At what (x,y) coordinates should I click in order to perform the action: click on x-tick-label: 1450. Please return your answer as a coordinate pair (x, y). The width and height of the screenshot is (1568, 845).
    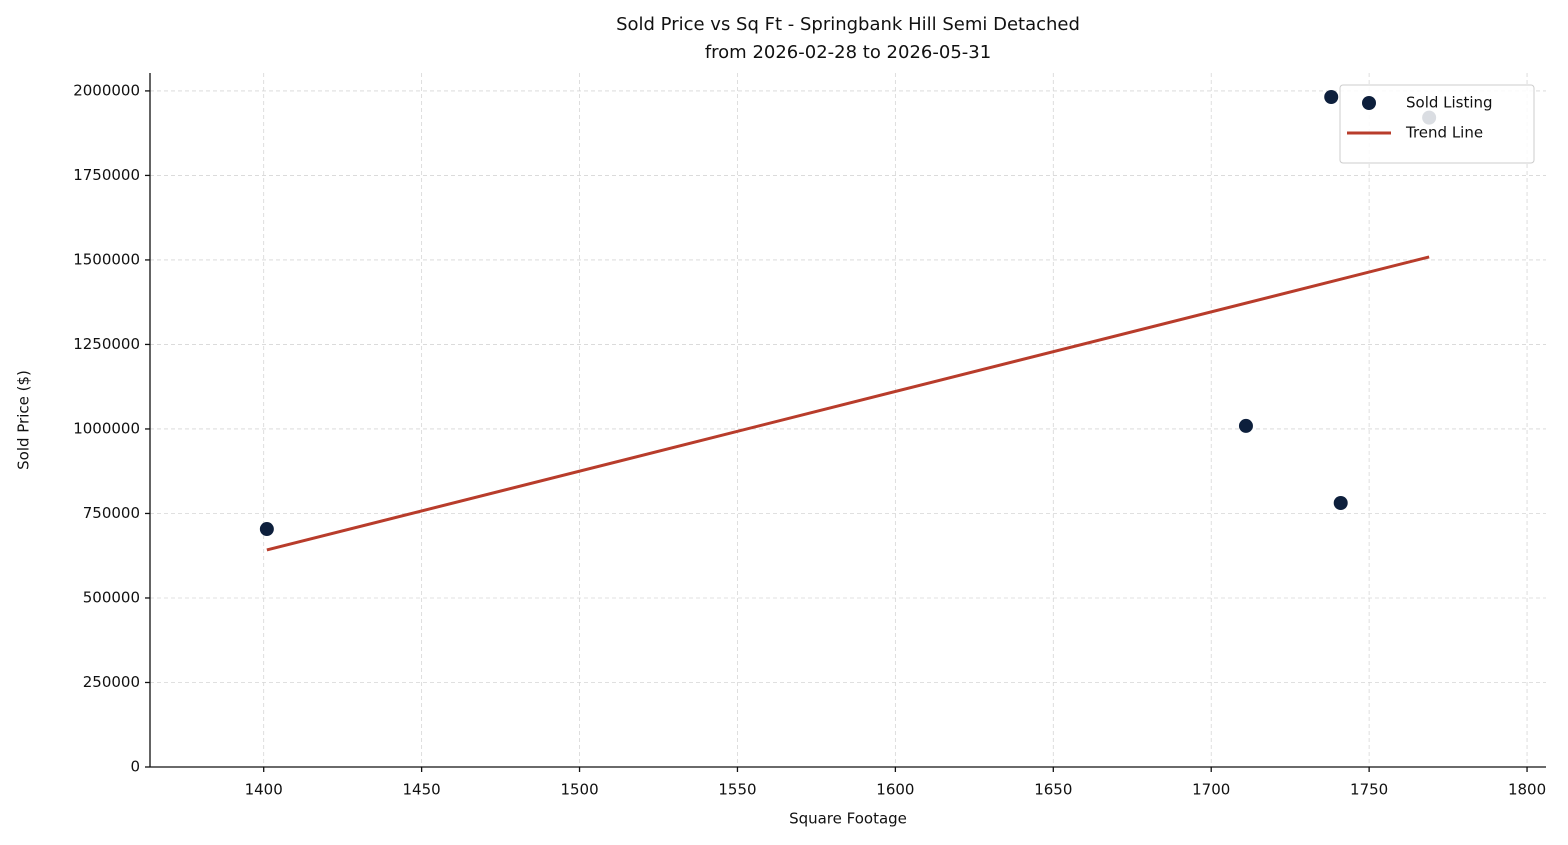
    Looking at the image, I should click on (422, 790).